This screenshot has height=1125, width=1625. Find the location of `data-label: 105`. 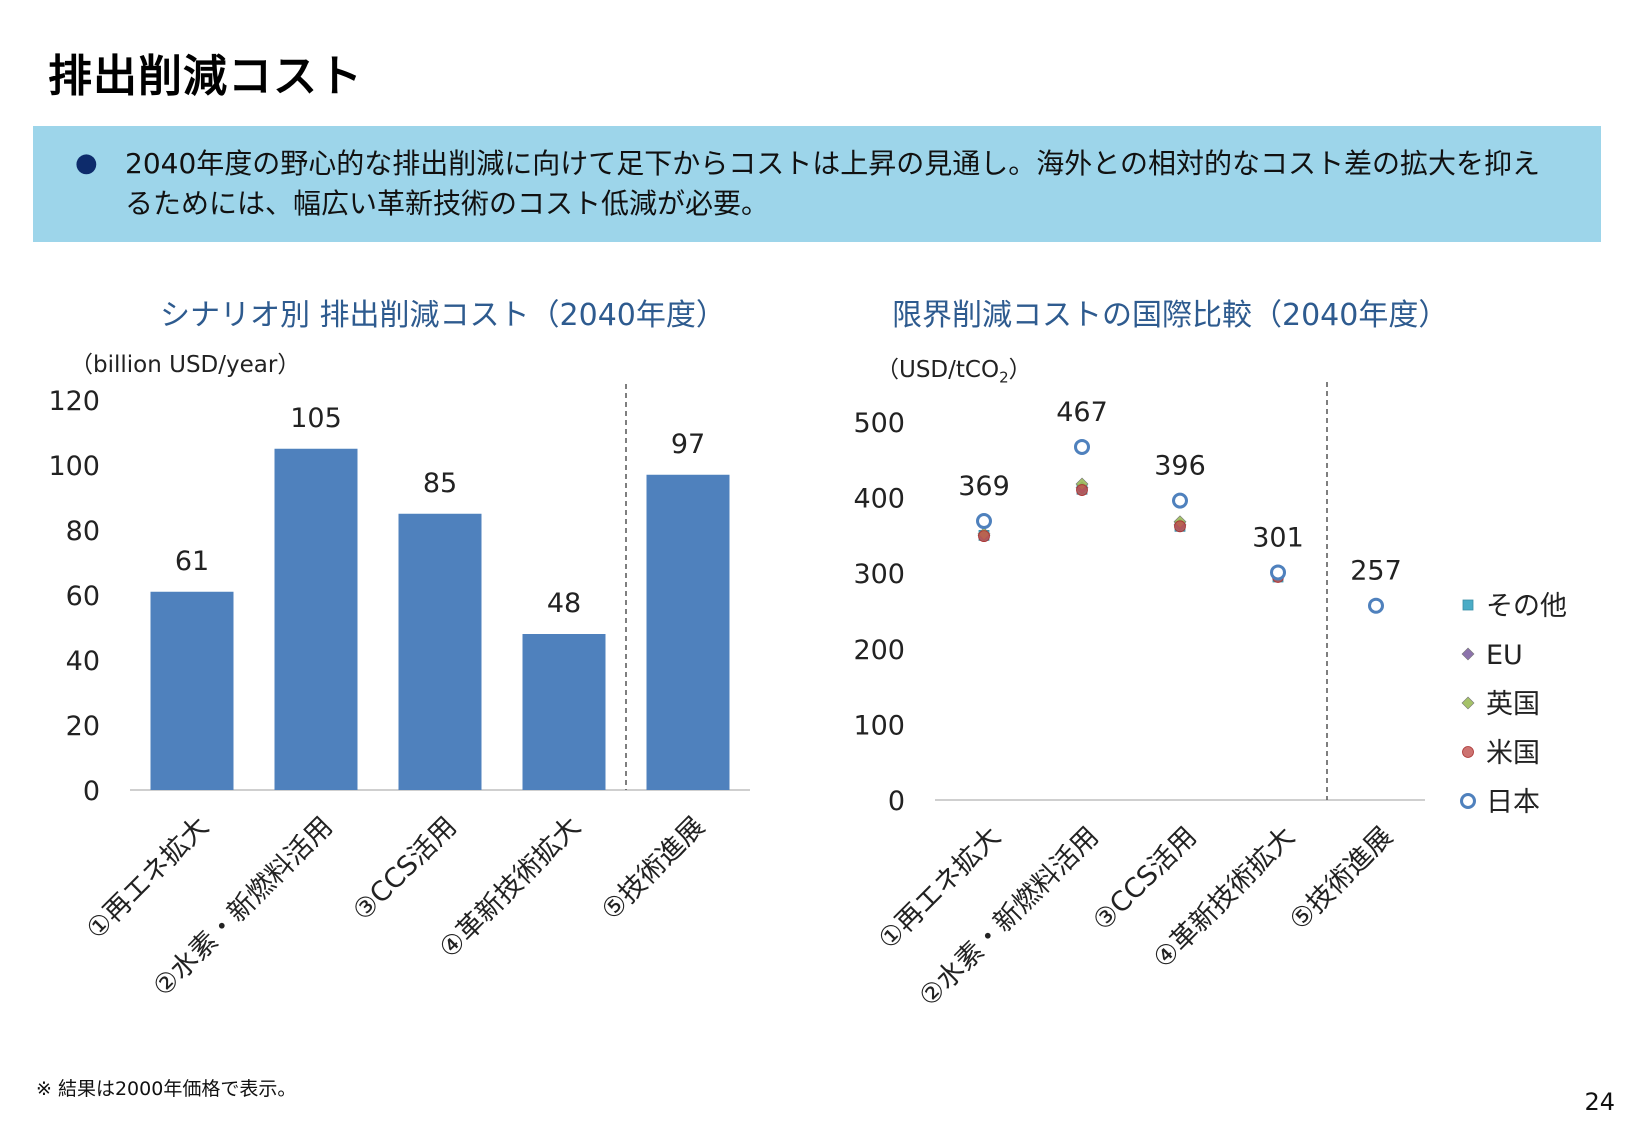

data-label: 105 is located at coordinates (316, 418).